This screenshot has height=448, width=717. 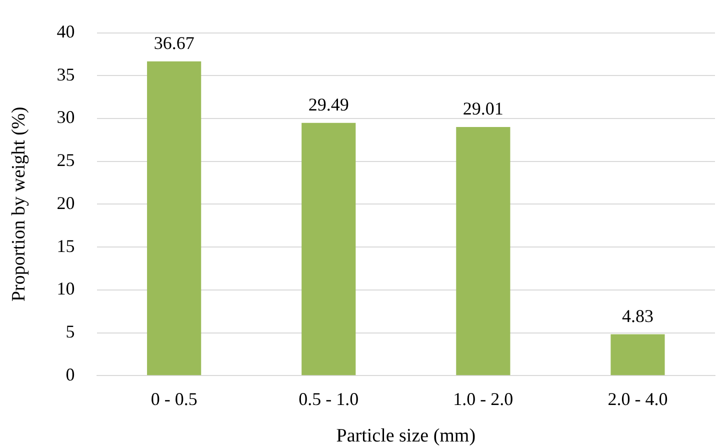 I want to click on y-tick-label: 30, so click(x=65, y=117).